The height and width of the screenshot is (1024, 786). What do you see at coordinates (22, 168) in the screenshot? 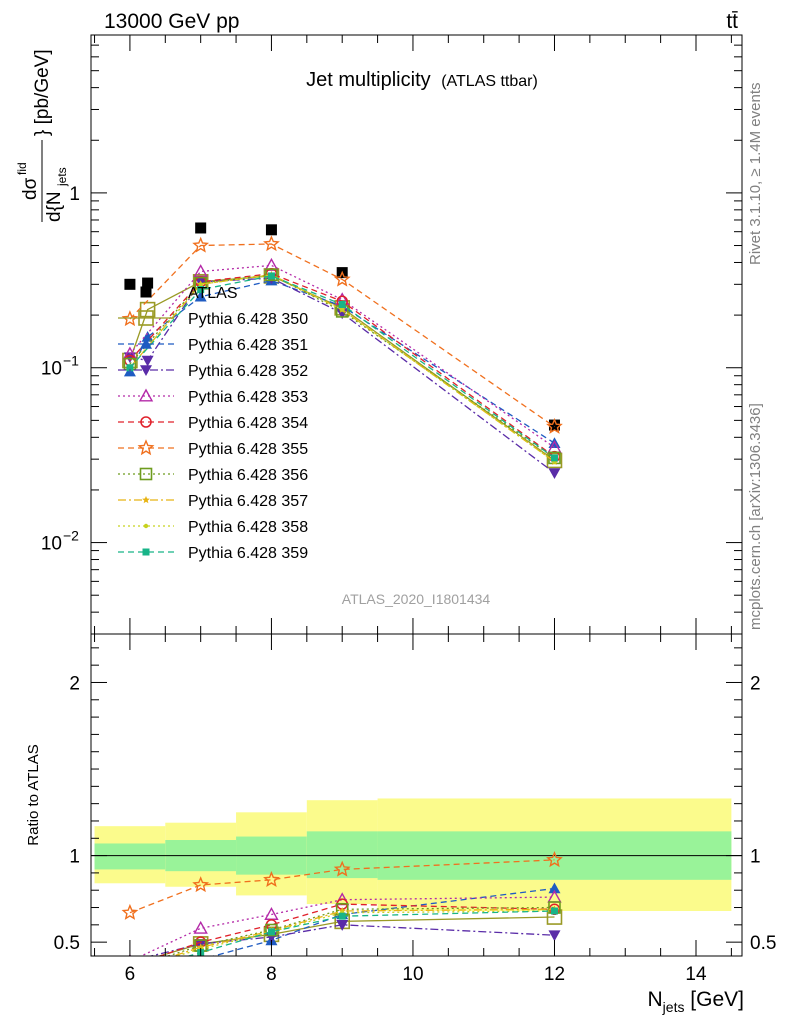
I see `main-y-label-fid: fid` at bounding box center [22, 168].